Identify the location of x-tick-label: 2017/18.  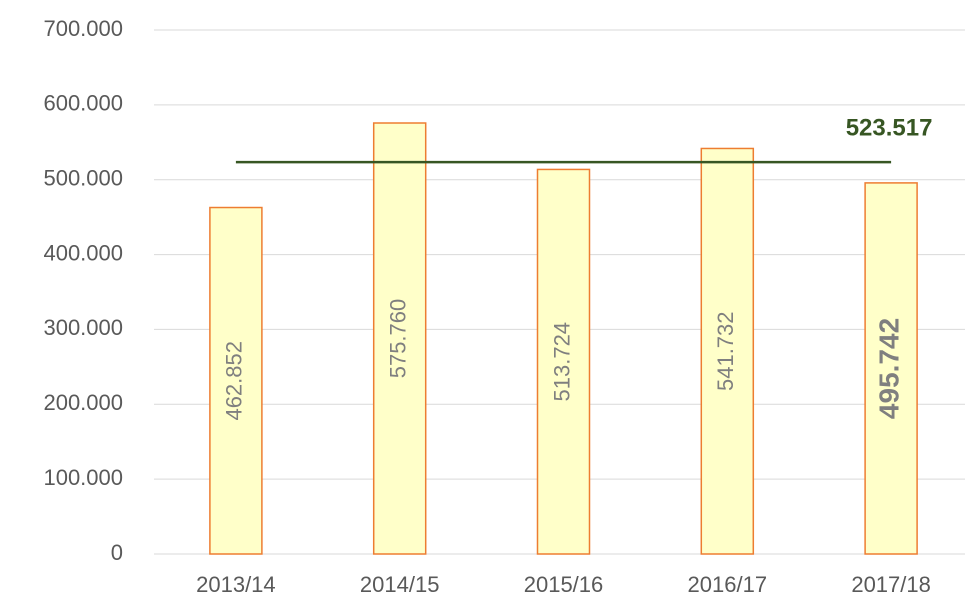
(891, 584).